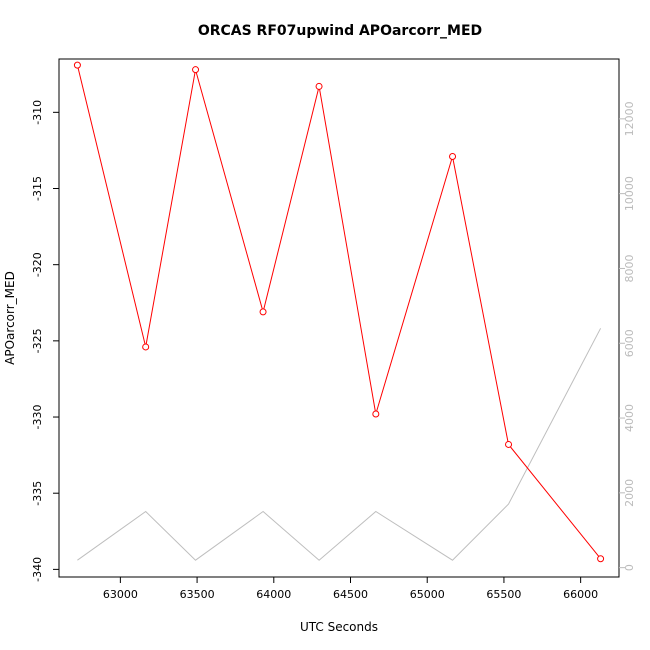 Image resolution: width=650 pixels, height=650 pixels. What do you see at coordinates (10, 318) in the screenshot?
I see `y-axis-label: APOarcorr_MED` at bounding box center [10, 318].